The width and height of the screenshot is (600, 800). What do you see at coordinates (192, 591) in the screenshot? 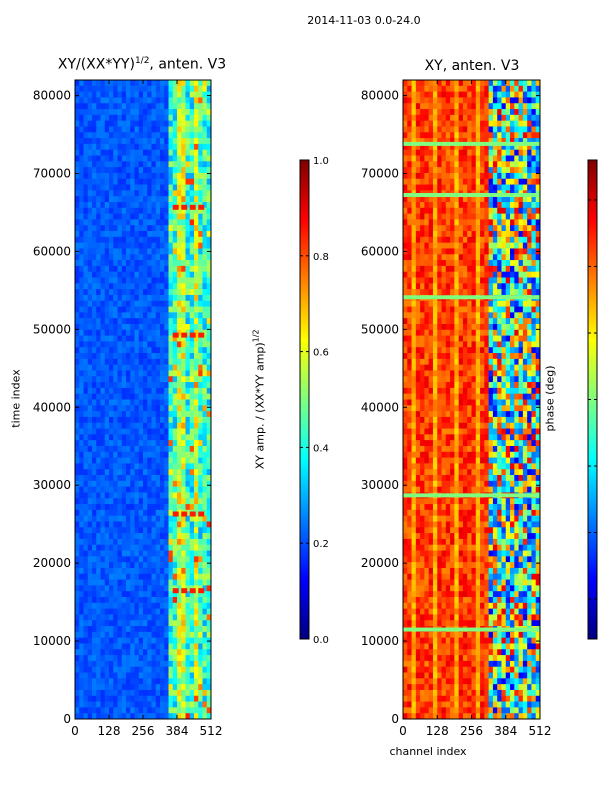
I see `amplitude-hotspot` at bounding box center [192, 591].